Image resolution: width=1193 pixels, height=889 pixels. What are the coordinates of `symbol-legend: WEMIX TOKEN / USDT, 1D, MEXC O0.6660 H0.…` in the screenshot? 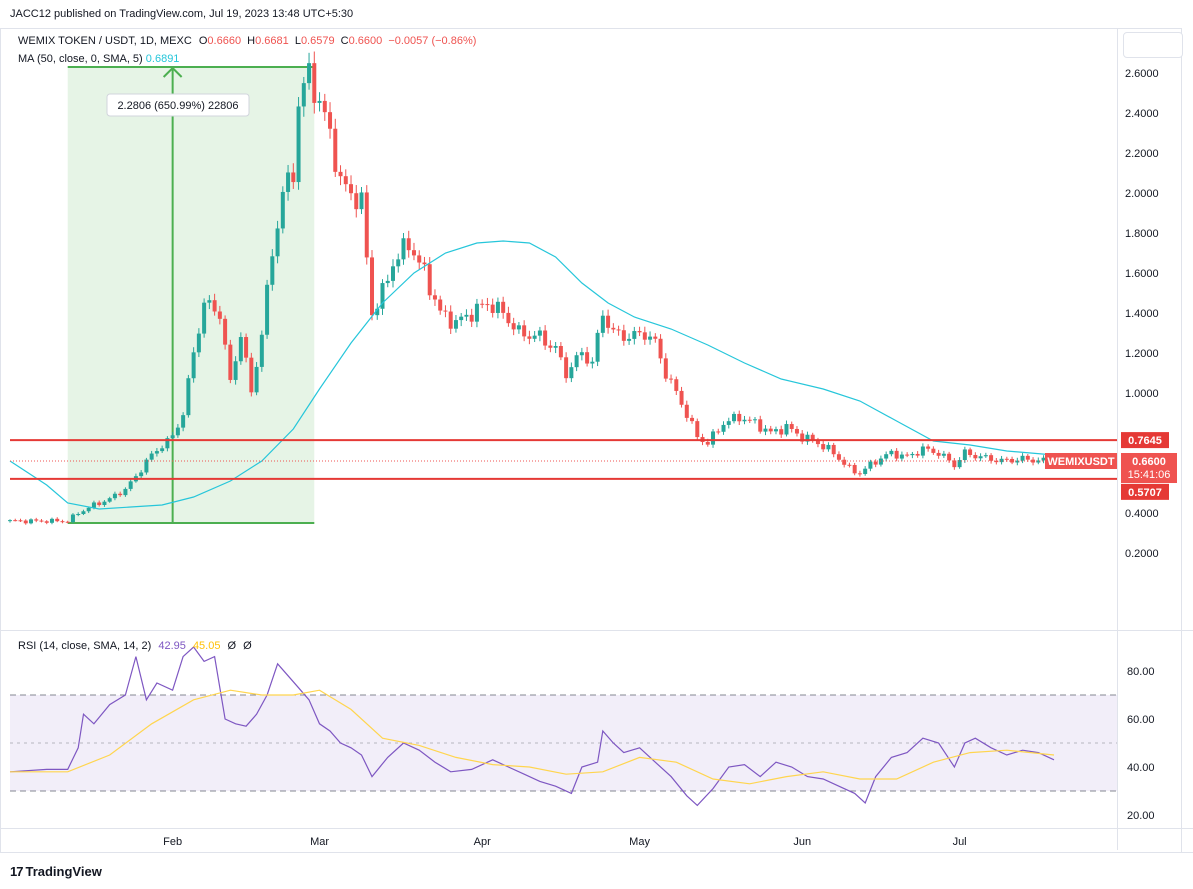 It's located at (248, 41).